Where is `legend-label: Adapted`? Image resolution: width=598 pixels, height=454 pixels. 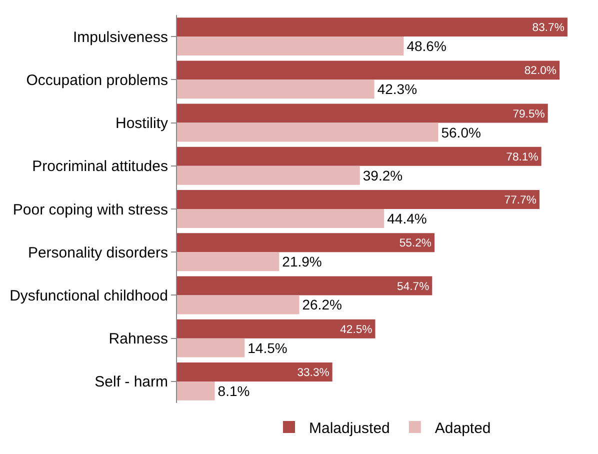
legend-label: Adapted is located at coordinates (462, 428).